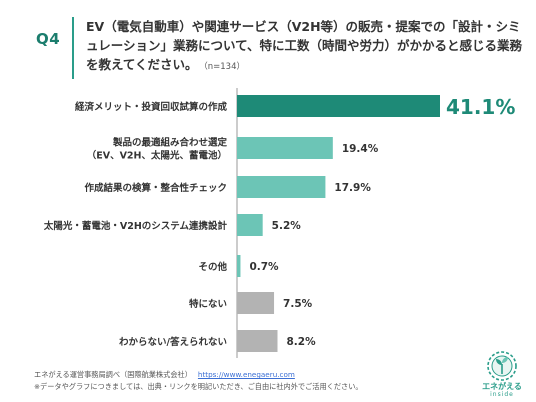 The image size is (536, 402). Describe the element at coordinates (302, 342) in the screenshot. I see `value-label-7: 8.2%` at that location.